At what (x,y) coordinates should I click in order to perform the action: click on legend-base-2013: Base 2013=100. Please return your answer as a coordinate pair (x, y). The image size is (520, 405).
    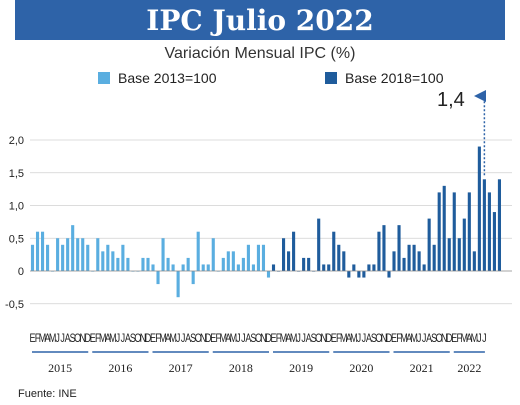
    Looking at the image, I should click on (157, 78).